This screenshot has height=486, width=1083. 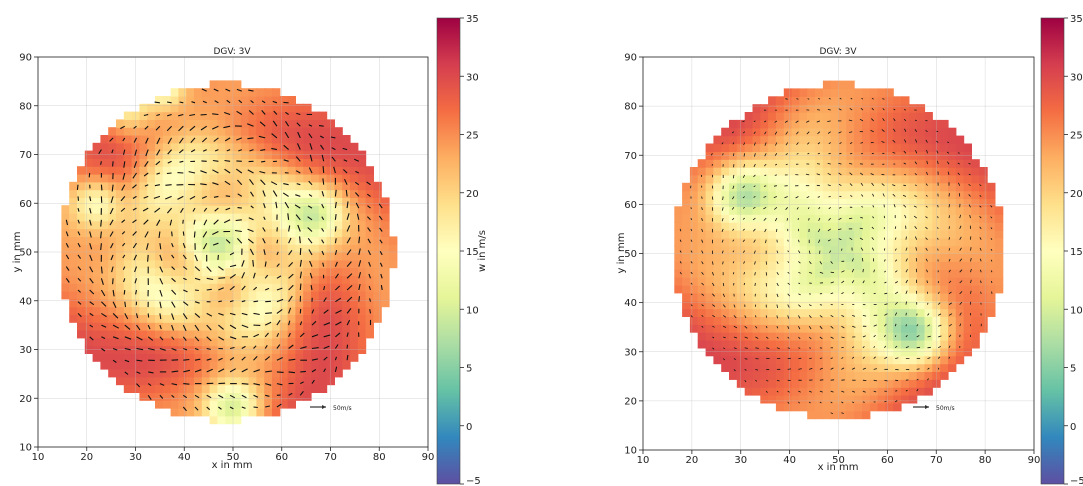 What do you see at coordinates (1076, 77) in the screenshot?
I see `colorbar-tick-label: 30` at bounding box center [1076, 77].